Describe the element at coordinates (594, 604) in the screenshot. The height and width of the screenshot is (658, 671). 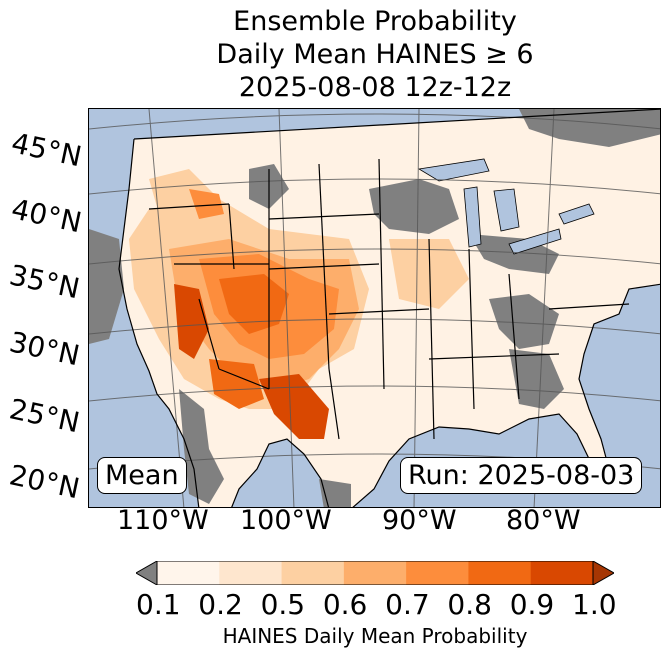
I see `colorbar-tick-label: 1.0` at that location.